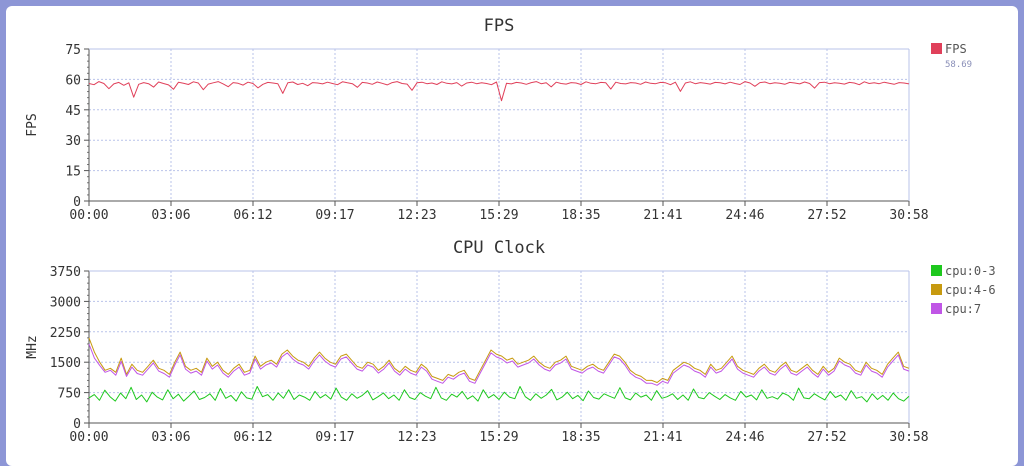 The image size is (1024, 466). Describe the element at coordinates (32, 124) in the screenshot. I see `y-axis-label: FPS` at that location.